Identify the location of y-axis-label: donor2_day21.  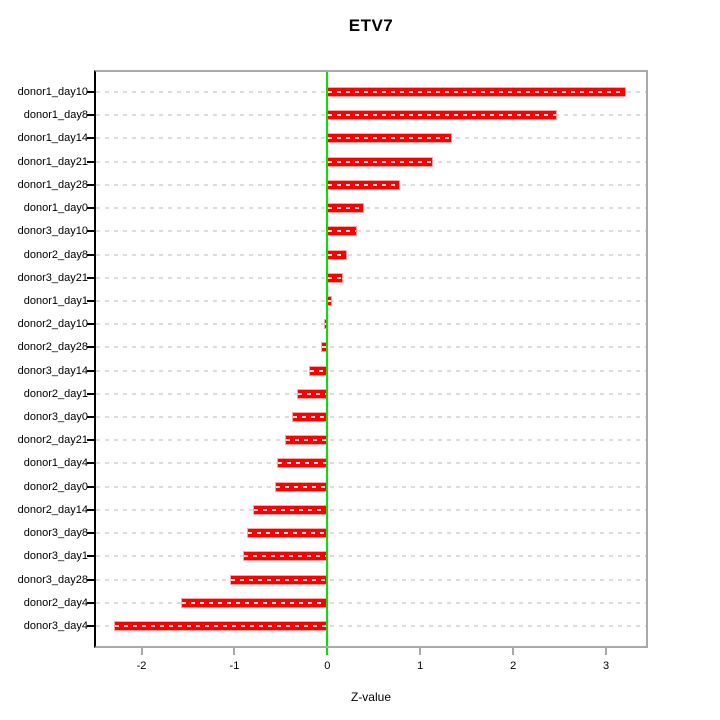
(52, 440).